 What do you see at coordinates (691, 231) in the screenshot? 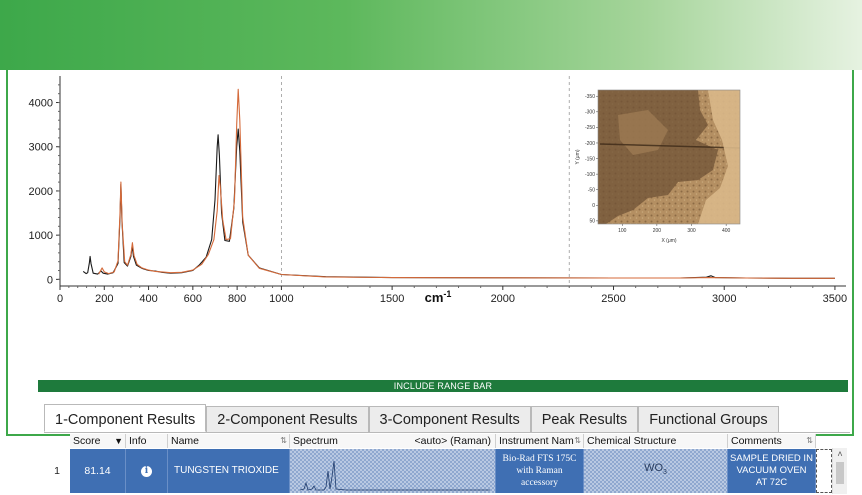
I see `inset-x-tick-label: 300` at bounding box center [691, 231].